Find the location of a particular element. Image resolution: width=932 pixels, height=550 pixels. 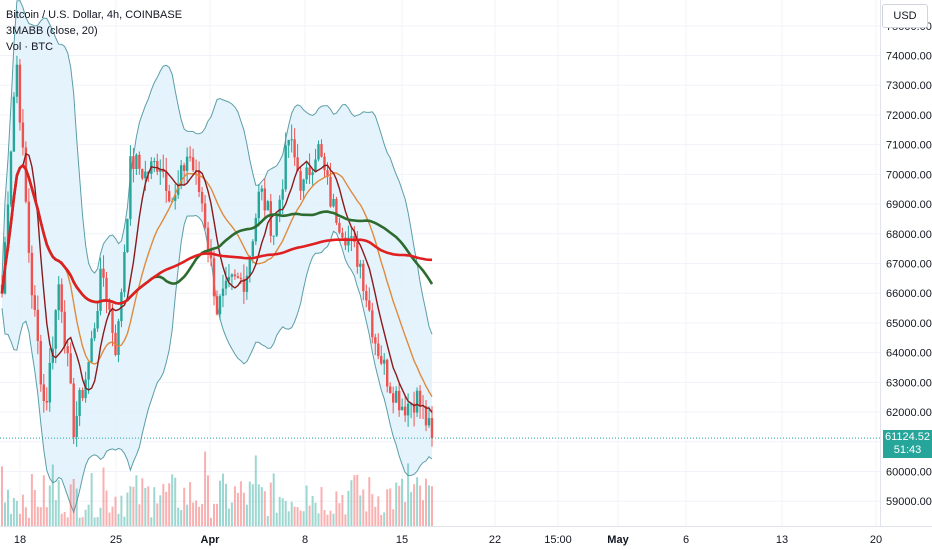

countdown-timer: 51:43 is located at coordinates (907, 450).